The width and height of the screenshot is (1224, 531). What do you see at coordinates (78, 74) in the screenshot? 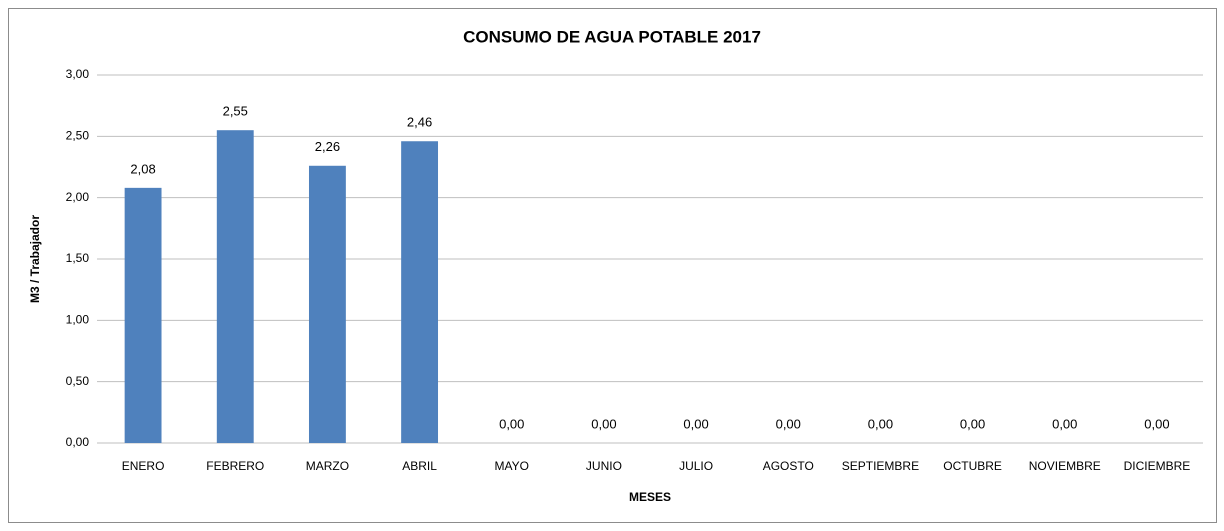
I see `y-tick-label: 3,00` at bounding box center [78, 74].